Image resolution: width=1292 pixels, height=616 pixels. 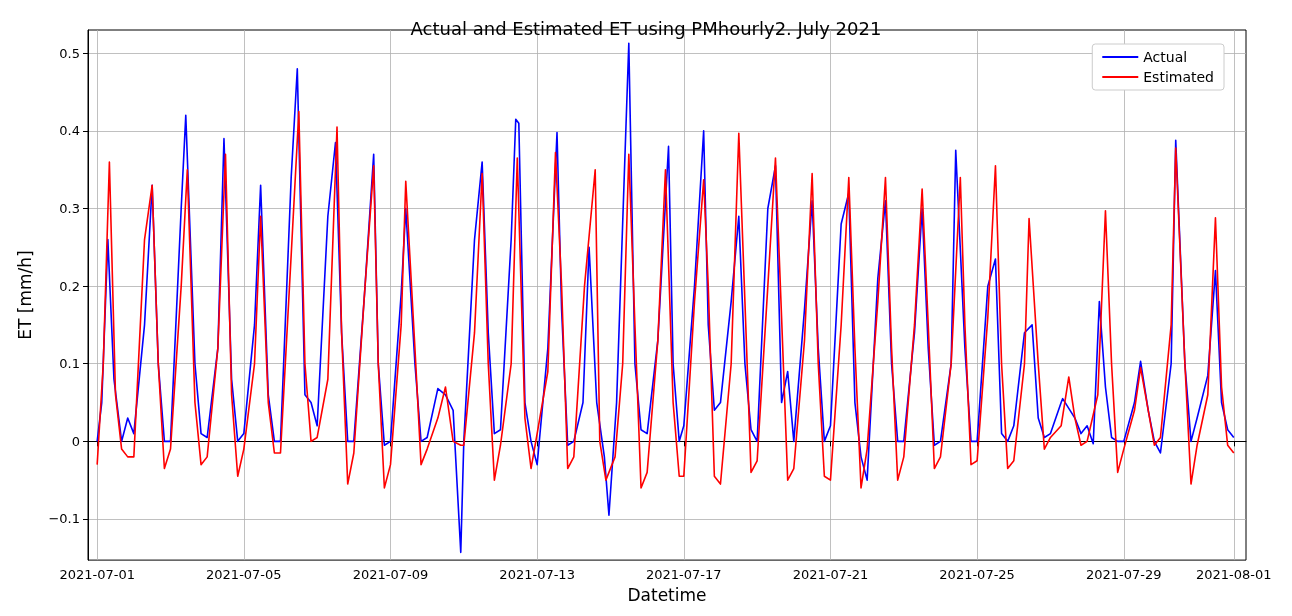 I want to click on y-tick-label: 0.5, so click(x=69, y=53).